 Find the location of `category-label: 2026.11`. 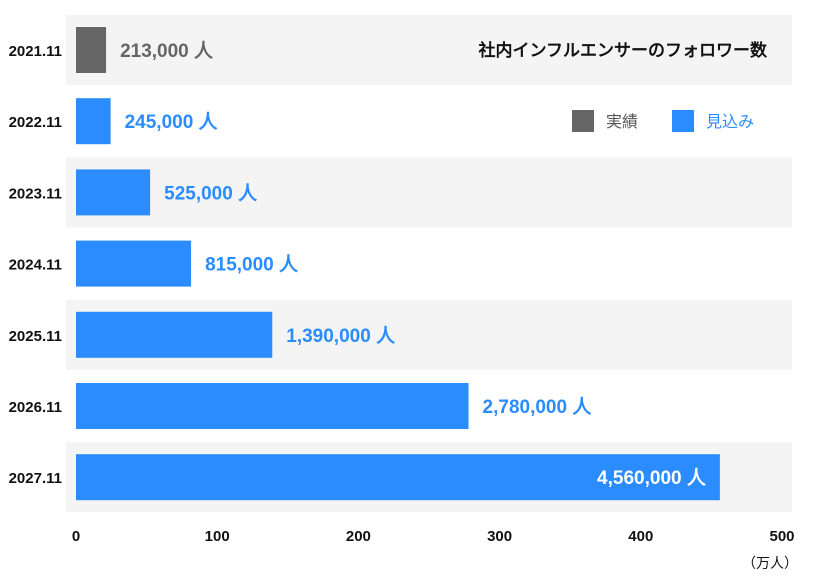

category-label: 2026.11 is located at coordinates (35, 407).